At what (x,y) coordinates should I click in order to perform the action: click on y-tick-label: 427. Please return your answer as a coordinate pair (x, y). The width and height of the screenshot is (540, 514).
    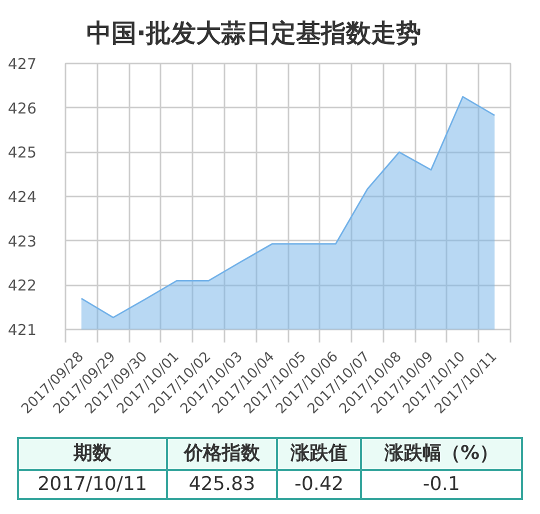
    Looking at the image, I should click on (22, 64).